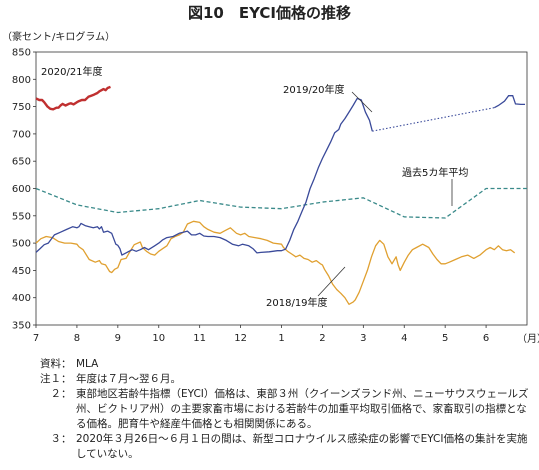 Image resolution: width=539 pixels, height=470 pixels. Describe the element at coordinates (21, 271) in the screenshot. I see `y-tick-label: 450` at that location.